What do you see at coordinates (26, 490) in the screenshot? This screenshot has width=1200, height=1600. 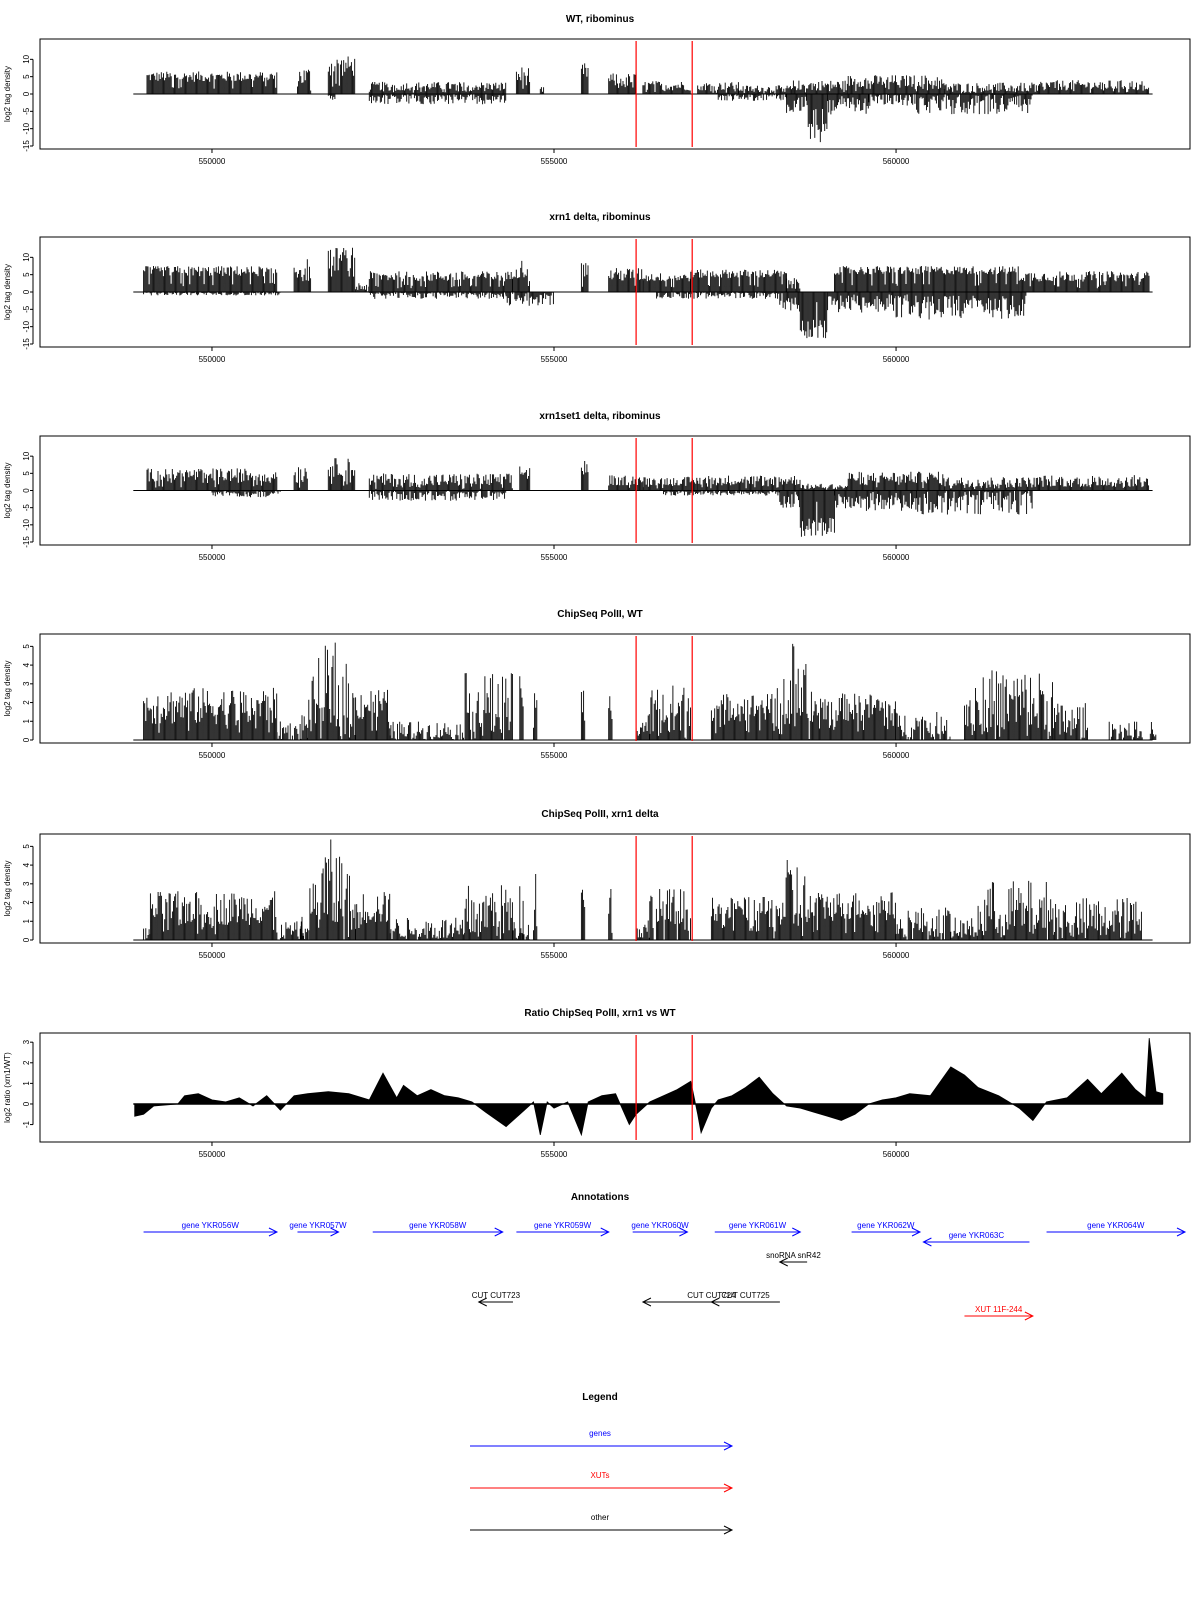 I see `y-tick-label: 0` at bounding box center [26, 490].